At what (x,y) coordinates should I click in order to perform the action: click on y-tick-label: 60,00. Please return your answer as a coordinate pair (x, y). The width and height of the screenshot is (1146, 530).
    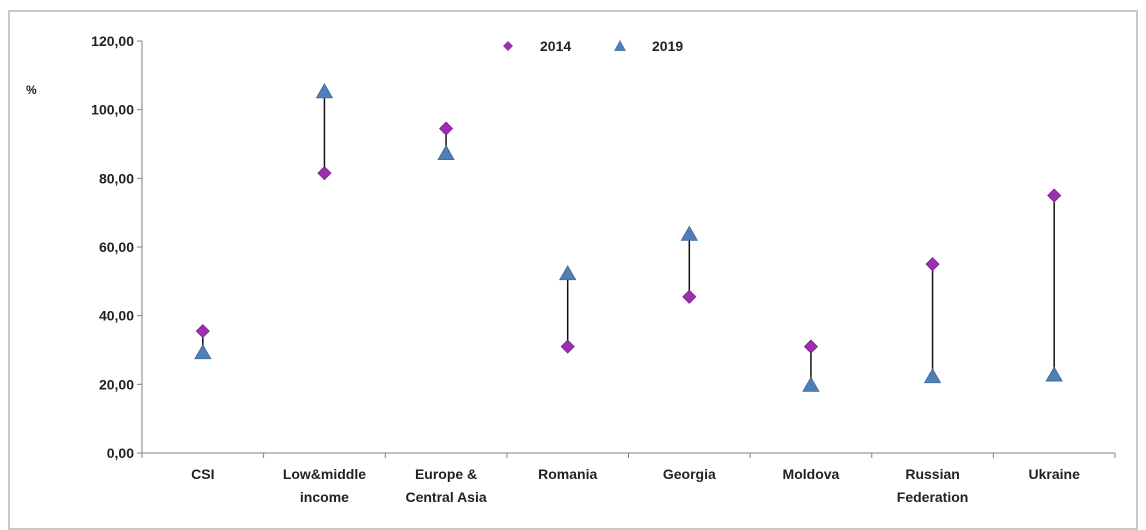
    Looking at the image, I should click on (116, 247).